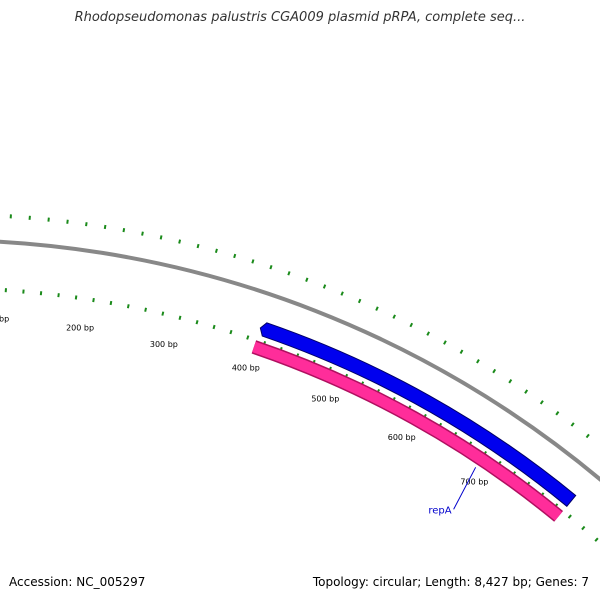  I want to click on accession-label: Accession: NC_005297, so click(77, 582).